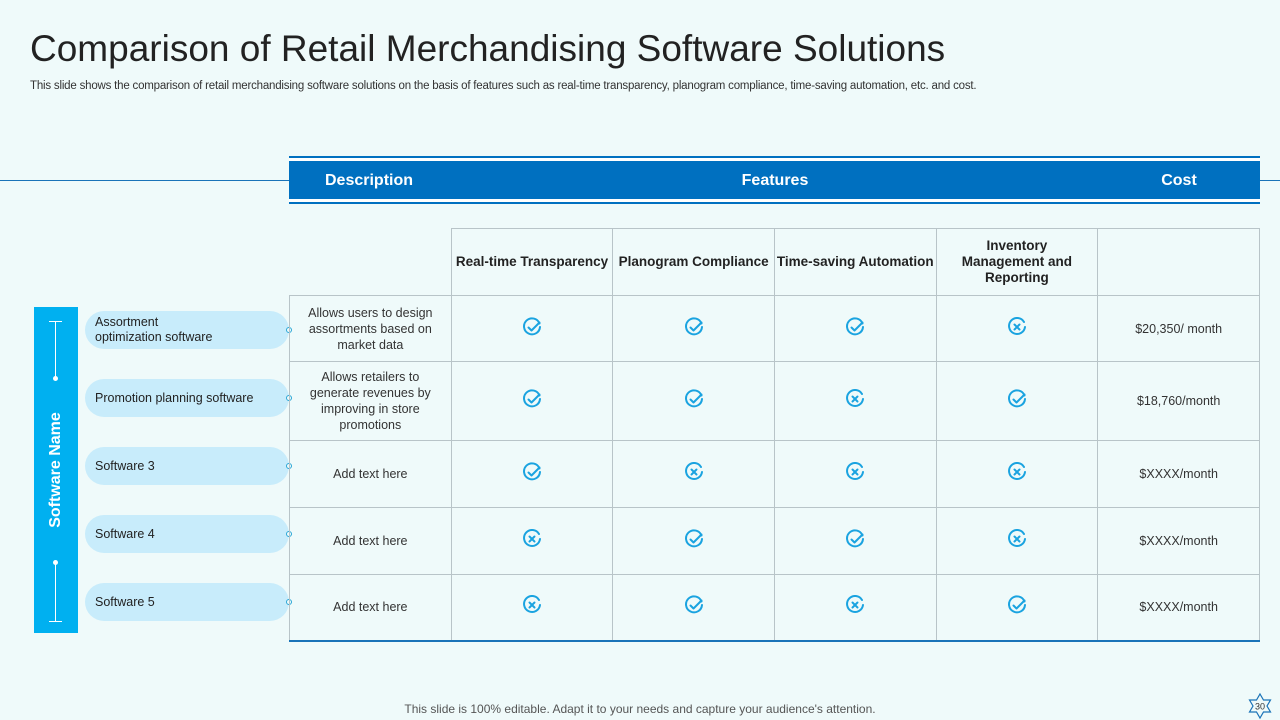 This screenshot has width=1280, height=720. Describe the element at coordinates (188, 602) in the screenshot. I see `software-name-pill: Software 5` at that location.